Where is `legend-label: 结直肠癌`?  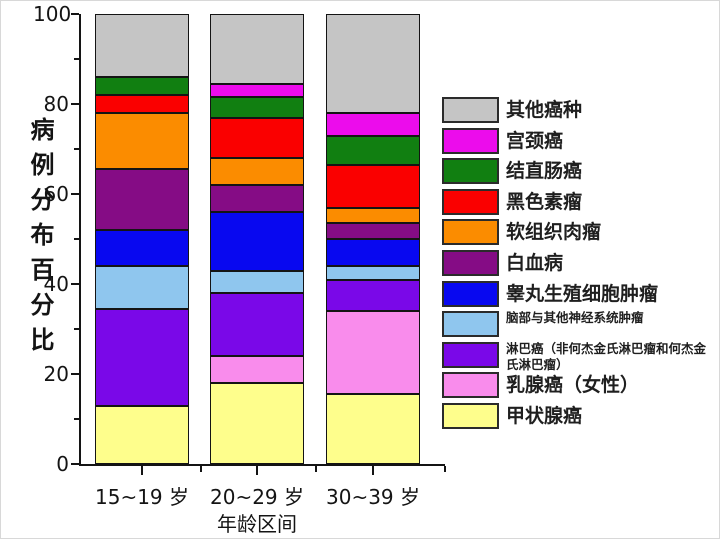 legend-label: 结直肠癌 is located at coordinates (544, 171).